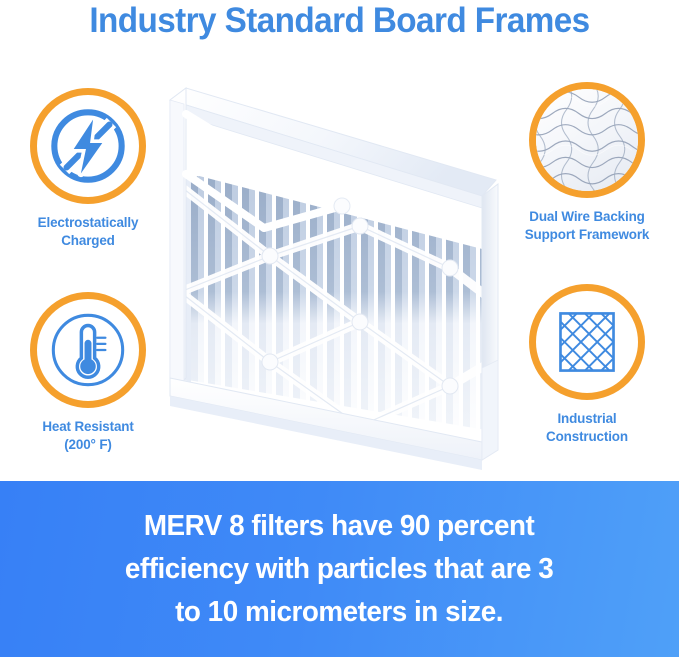 The height and width of the screenshot is (657, 679). I want to click on feature-label-line1: Electrostatically, so click(88, 222).